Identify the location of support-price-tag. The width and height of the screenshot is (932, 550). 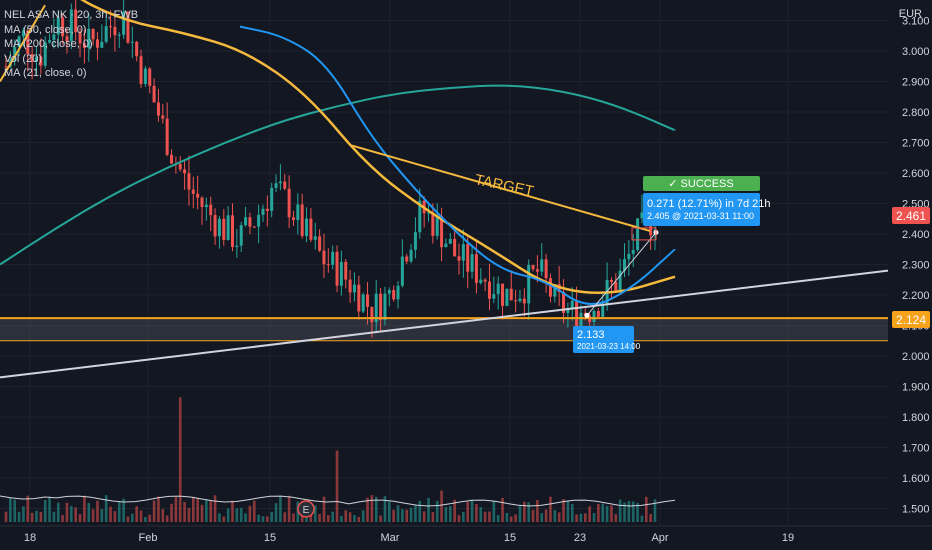
(911, 319).